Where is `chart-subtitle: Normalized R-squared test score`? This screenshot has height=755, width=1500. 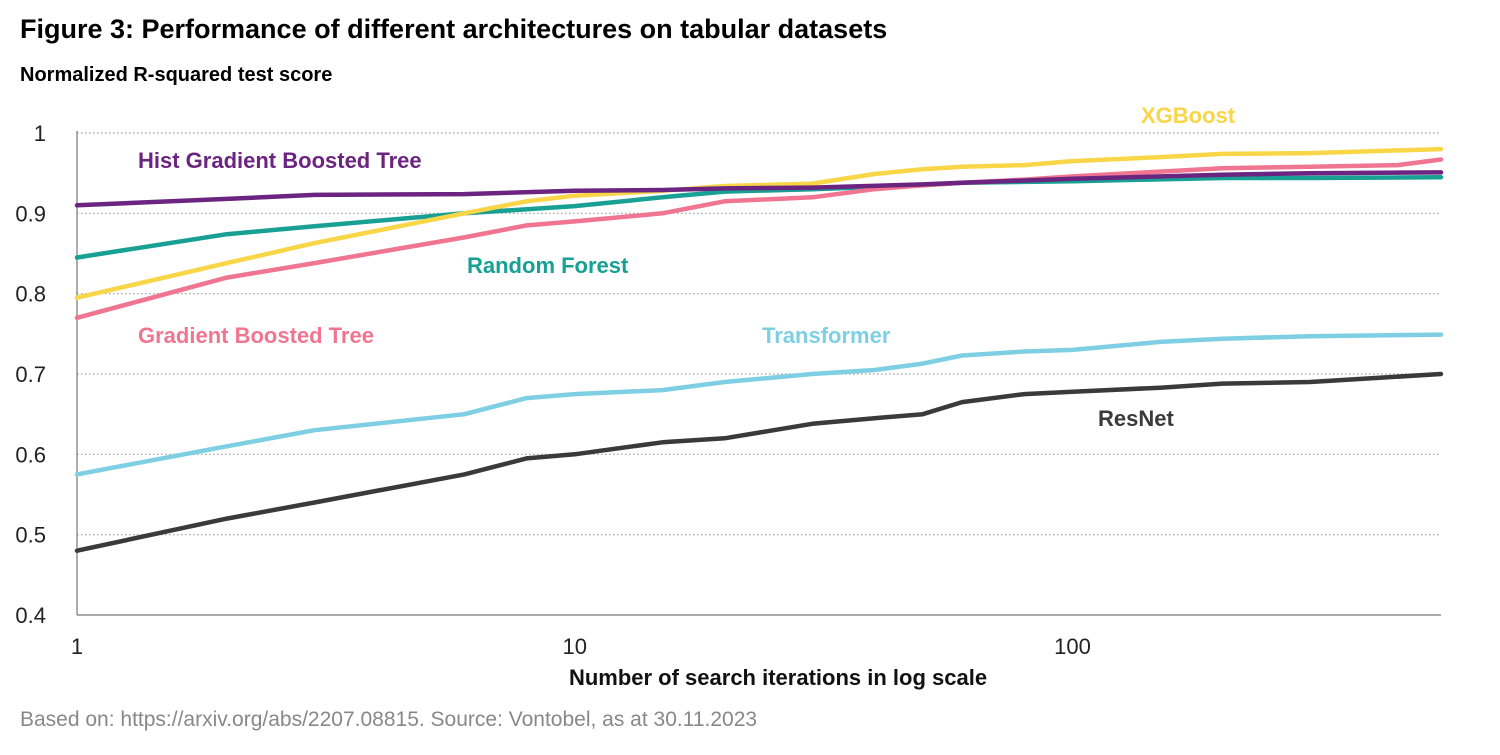
chart-subtitle: Normalized R-squared test score is located at coordinates (176, 75).